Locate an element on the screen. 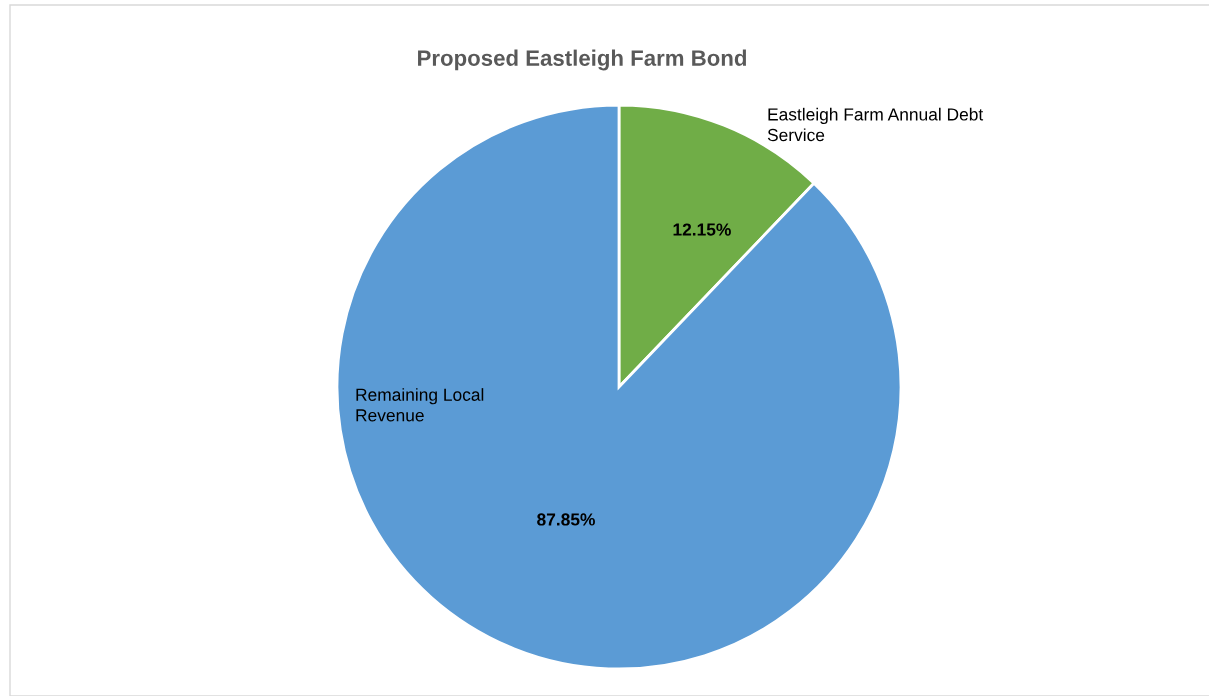  data-label: 12.15% is located at coordinates (702, 229).